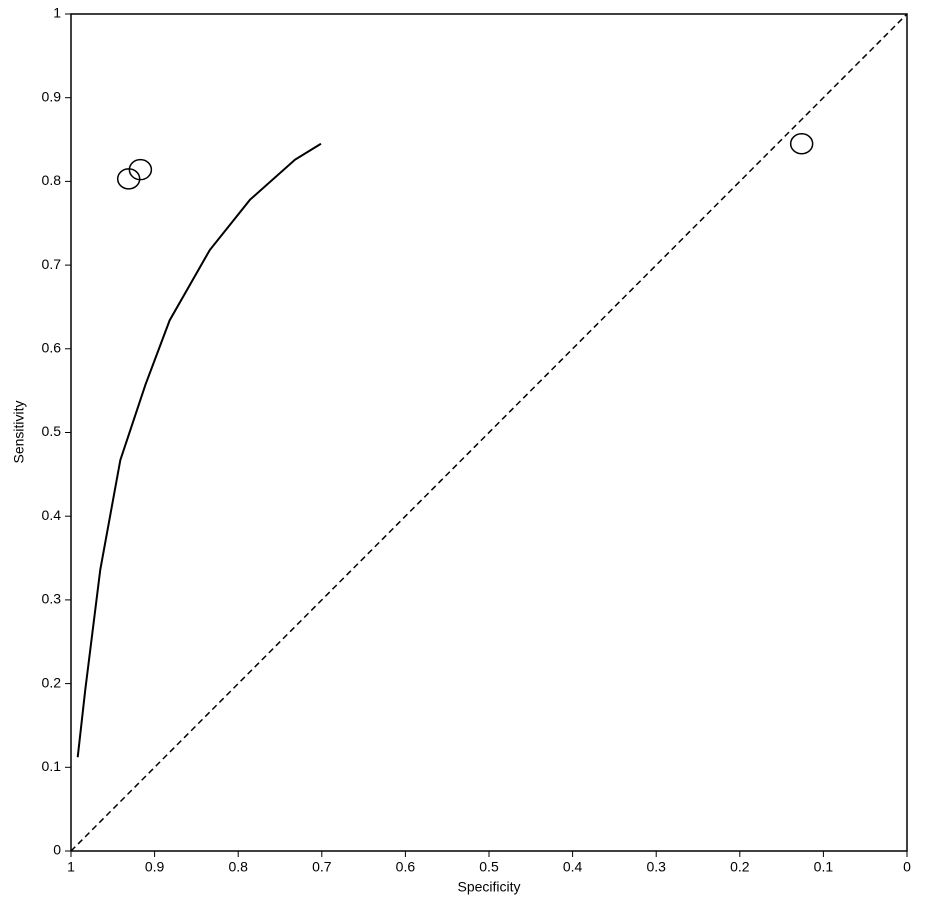 This screenshot has height=913, width=945. I want to click on x-tick-label: 0.4, so click(573, 867).